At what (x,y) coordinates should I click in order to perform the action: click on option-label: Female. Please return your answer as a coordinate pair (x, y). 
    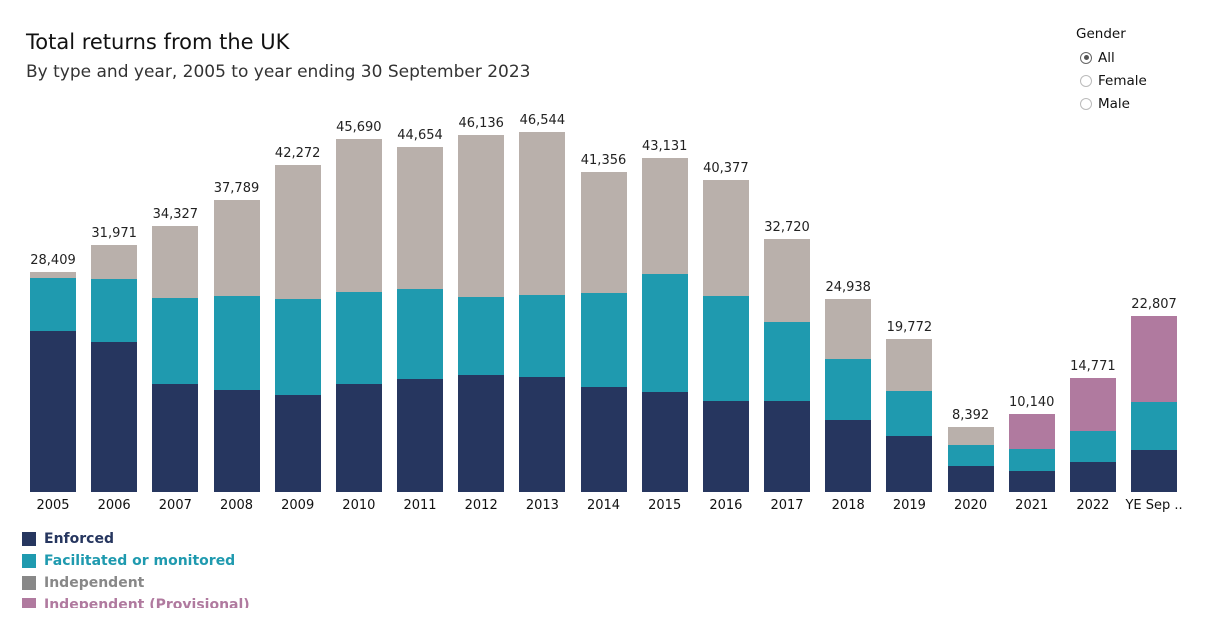
    Looking at the image, I should click on (1122, 80).